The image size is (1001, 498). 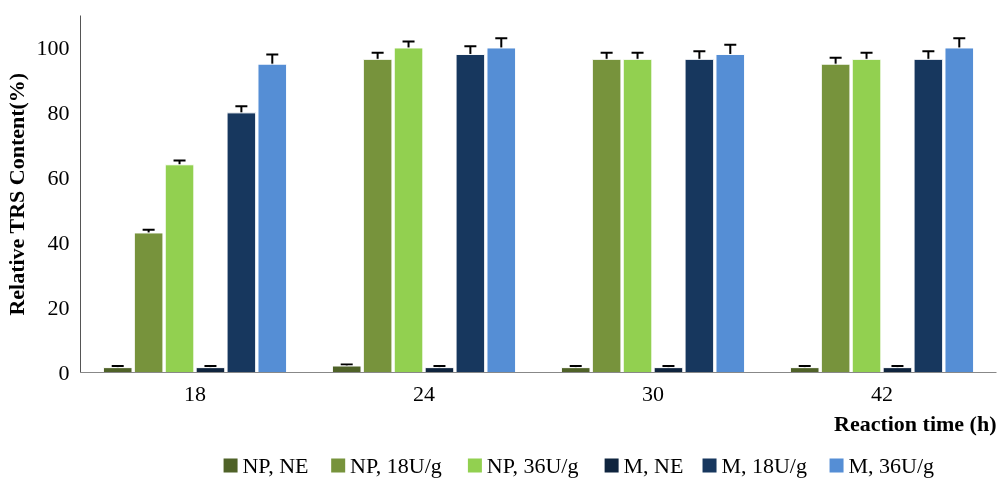 What do you see at coordinates (532, 465) in the screenshot?
I see `legend-label: NP, 36U/g` at bounding box center [532, 465].